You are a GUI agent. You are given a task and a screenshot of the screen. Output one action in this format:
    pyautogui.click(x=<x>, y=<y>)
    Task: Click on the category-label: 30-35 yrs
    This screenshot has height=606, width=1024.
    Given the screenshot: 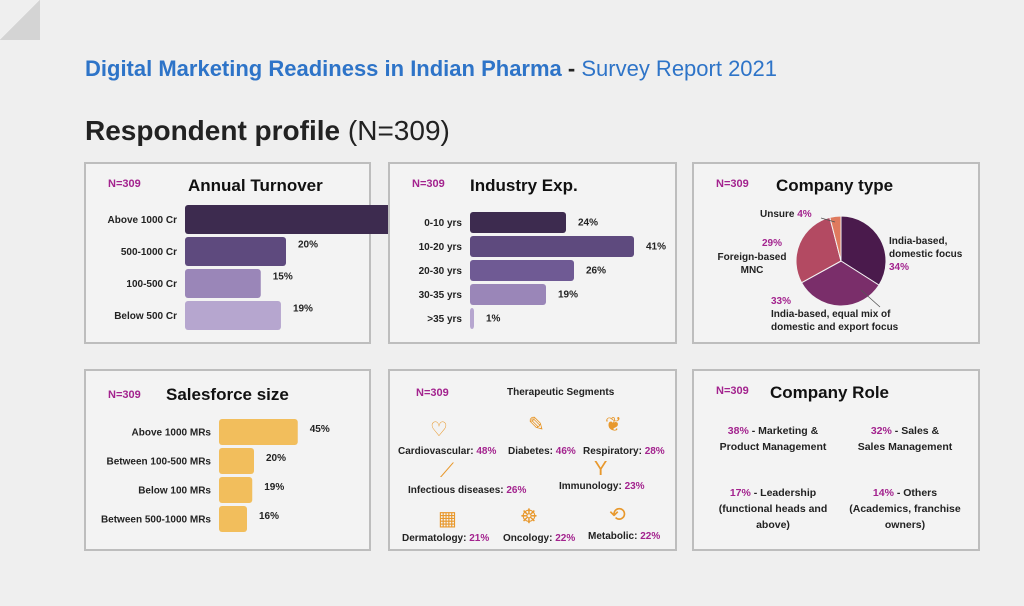 What is the action you would take?
    pyautogui.click(x=441, y=295)
    